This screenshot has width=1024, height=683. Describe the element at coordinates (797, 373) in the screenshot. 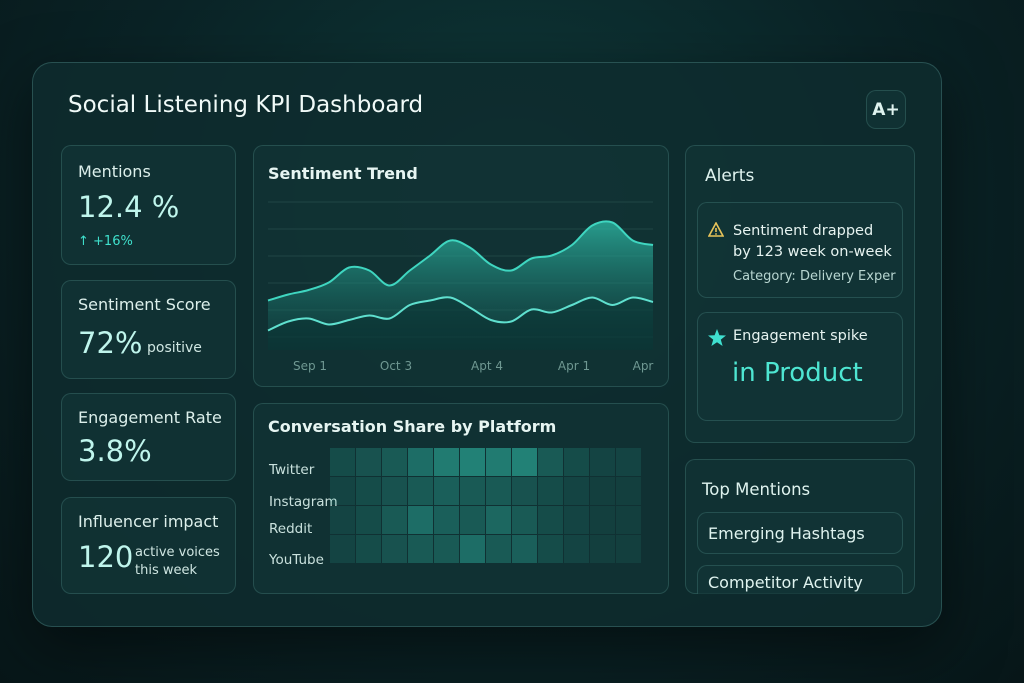

I see `alert-highlight: in Product` at that location.